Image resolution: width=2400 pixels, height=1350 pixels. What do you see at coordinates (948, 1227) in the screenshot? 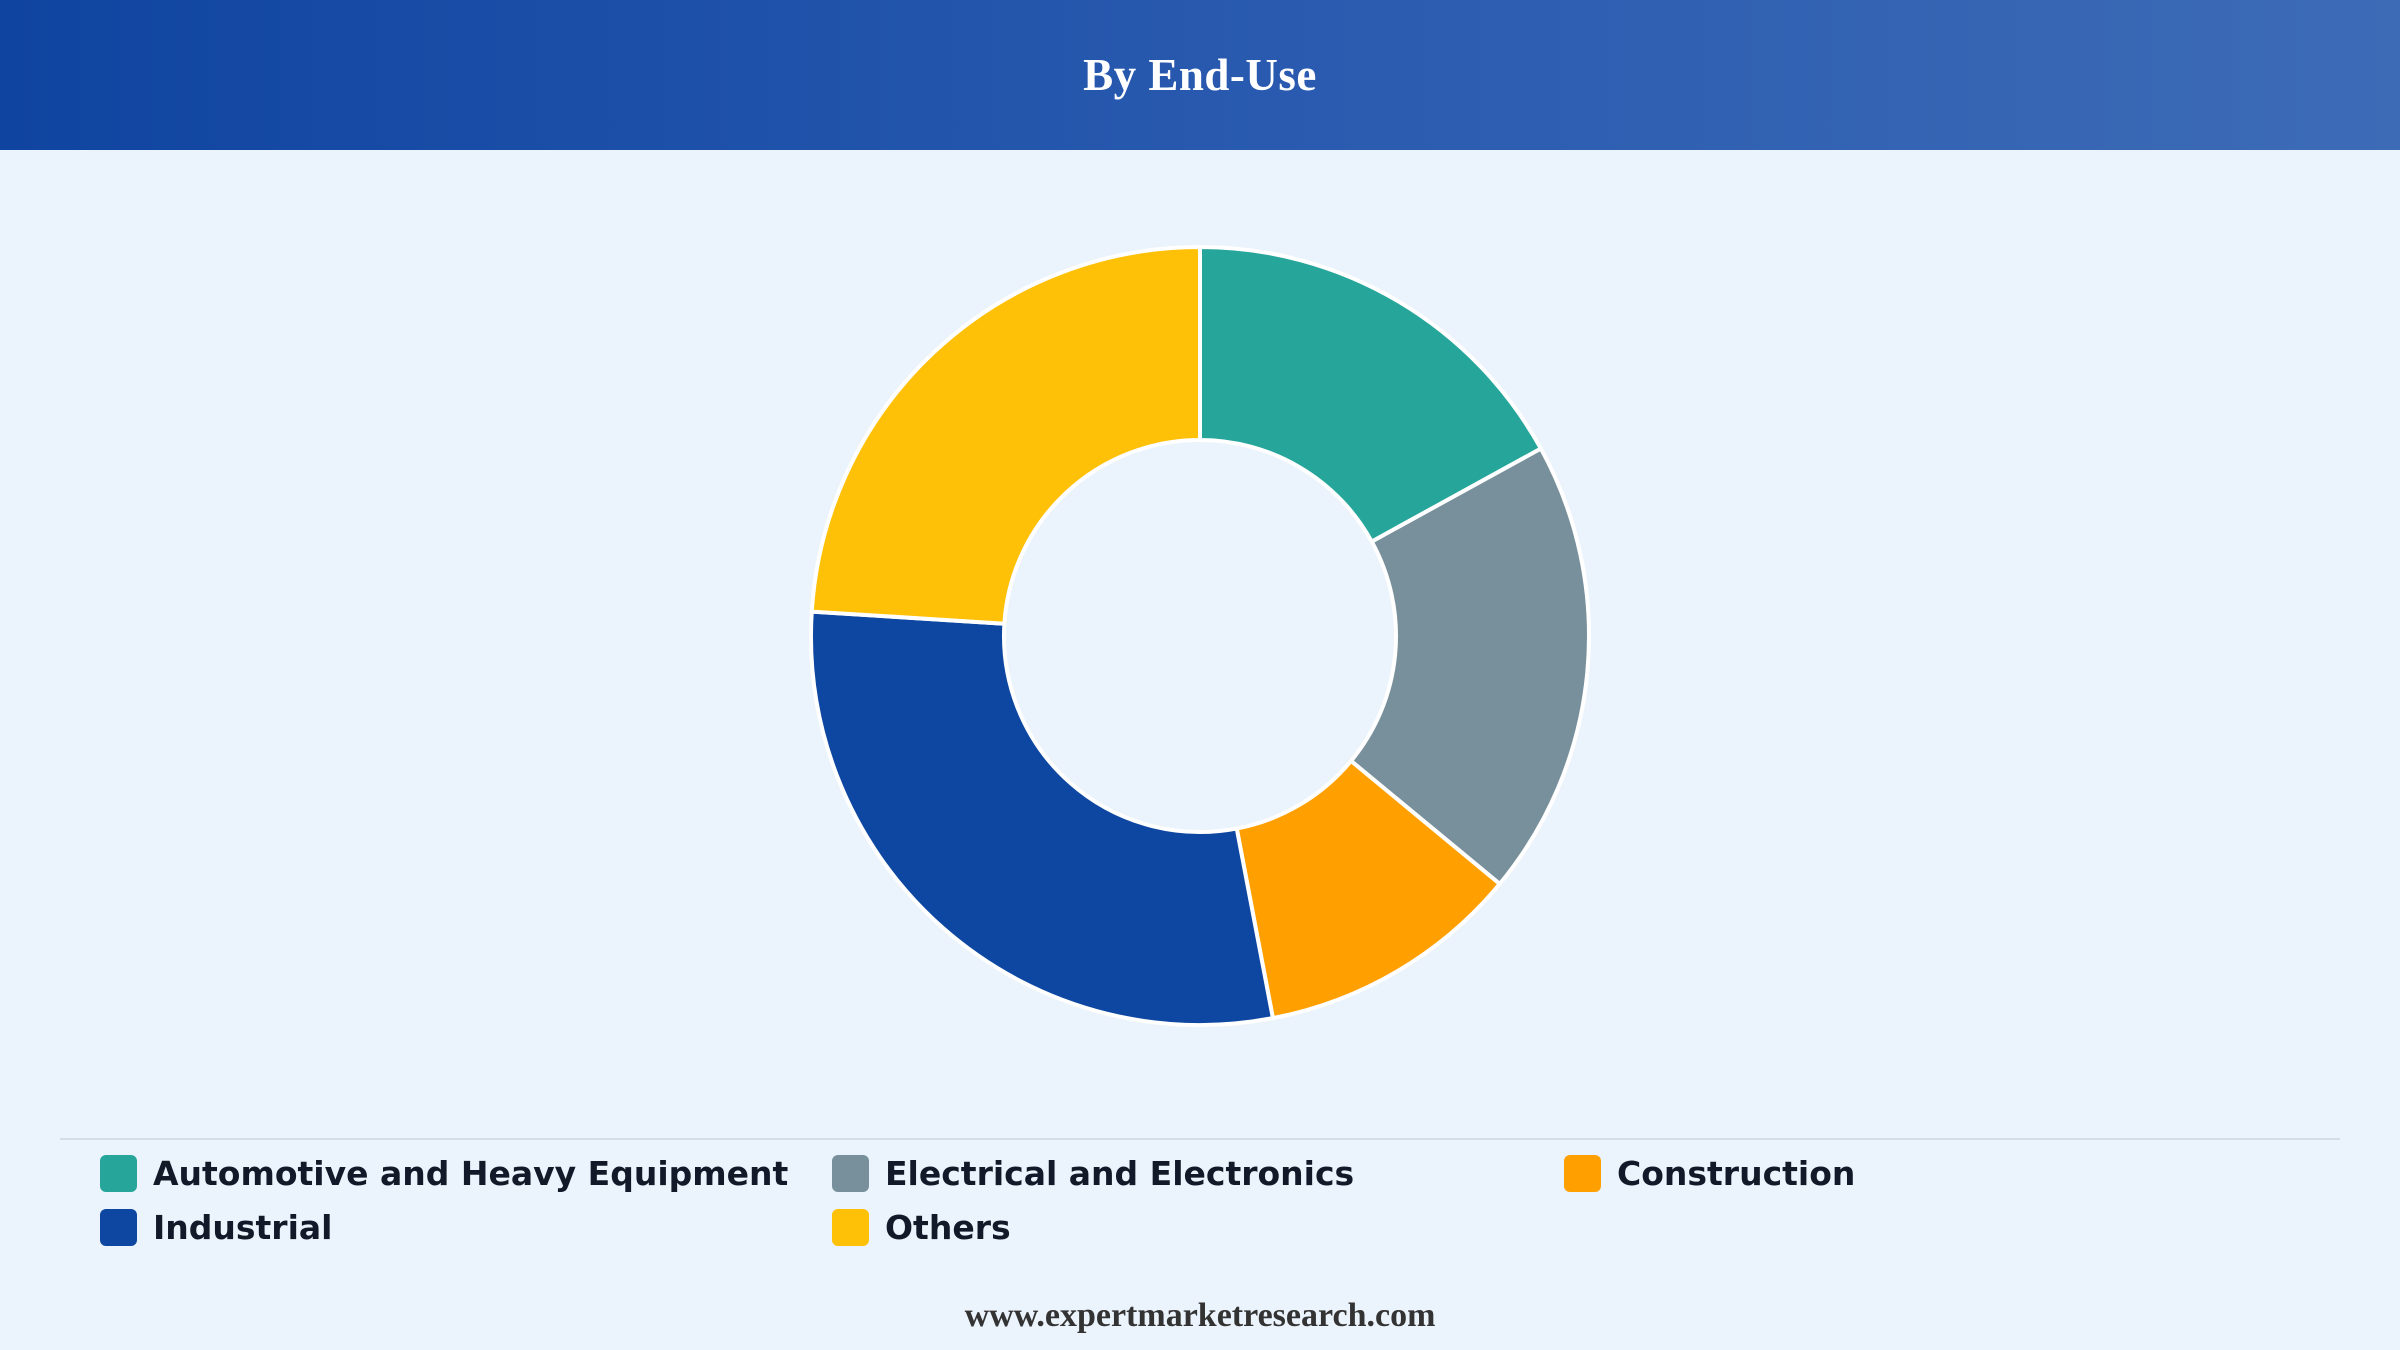
I see `legend-label: Others` at bounding box center [948, 1227].